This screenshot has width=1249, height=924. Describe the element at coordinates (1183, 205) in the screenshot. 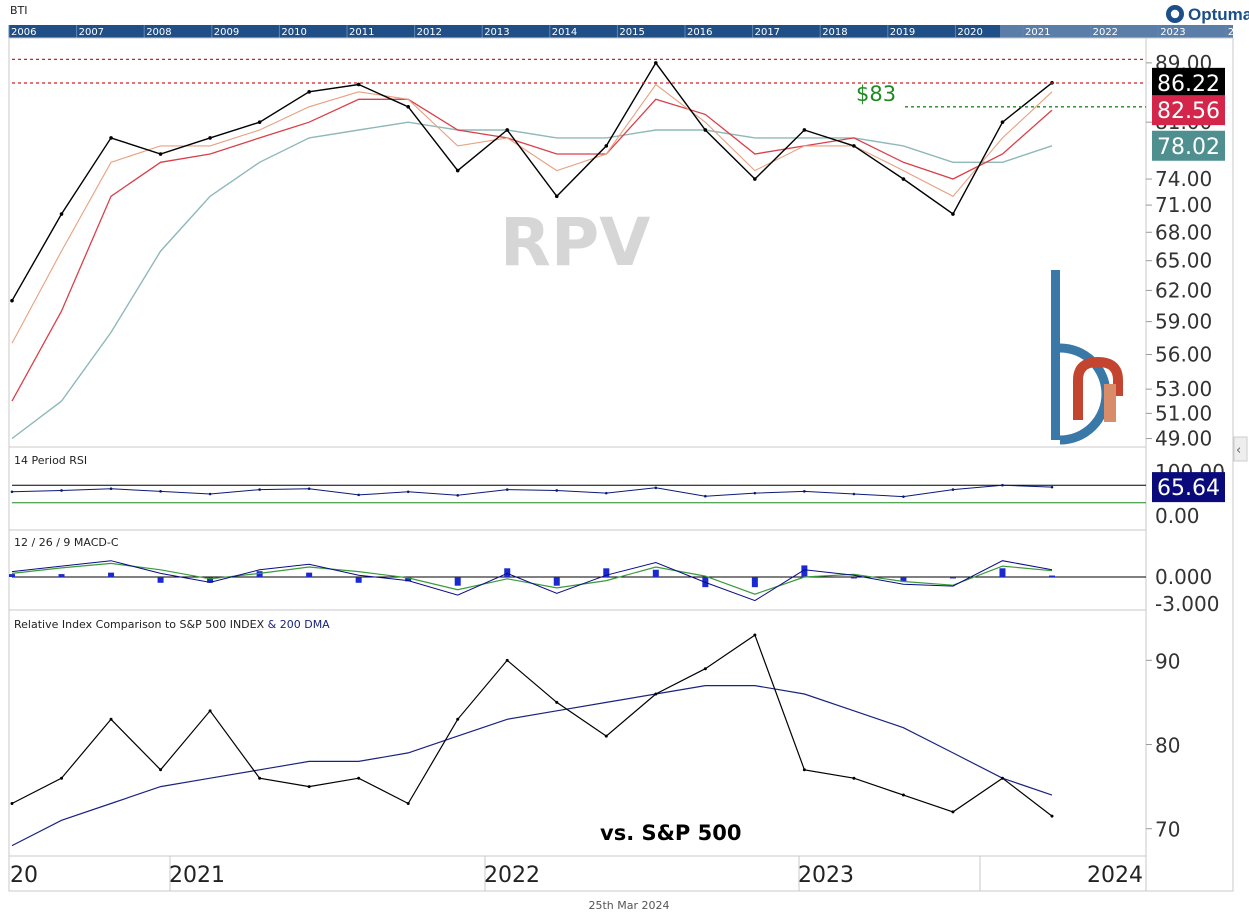

I see `price-y-tick-label: 71.00` at that location.